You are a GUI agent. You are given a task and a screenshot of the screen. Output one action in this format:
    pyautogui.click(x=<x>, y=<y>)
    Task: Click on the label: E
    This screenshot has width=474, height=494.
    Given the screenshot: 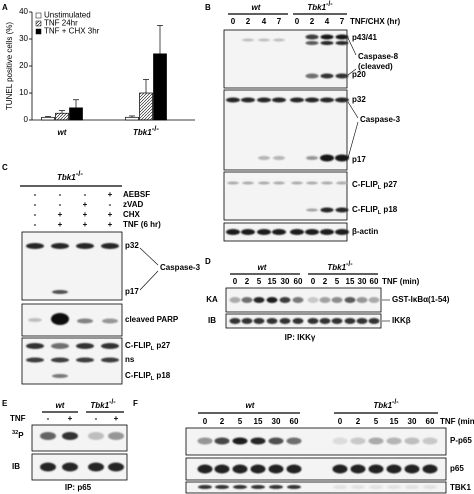 What is the action you would take?
    pyautogui.click(x=5, y=403)
    